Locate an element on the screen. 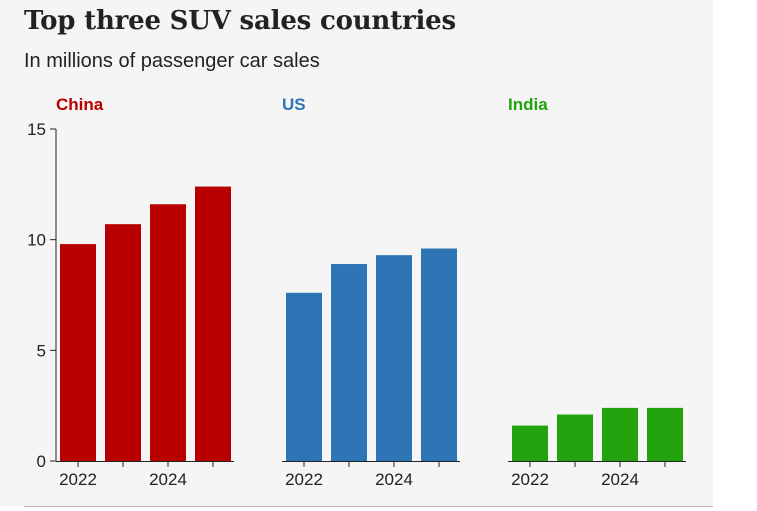  y-tick-label: 5 is located at coordinates (41, 350).